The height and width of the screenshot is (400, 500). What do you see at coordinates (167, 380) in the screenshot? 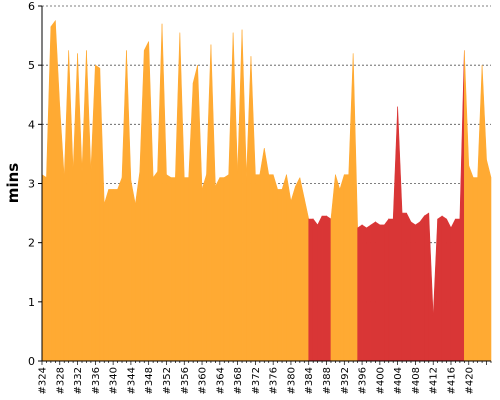
I see `x-tick-label-352: #352` at bounding box center [167, 380].